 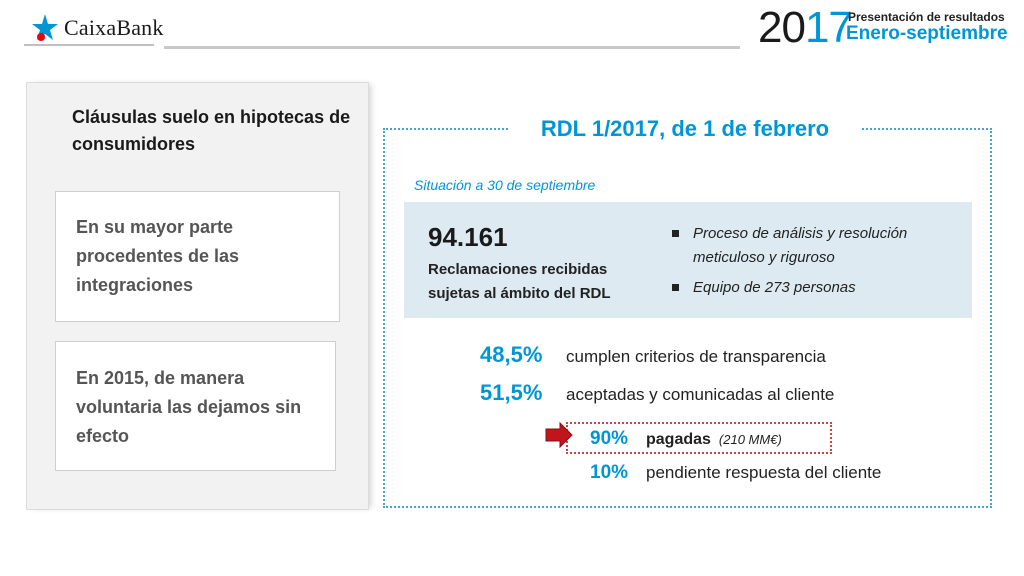 I want to click on stat-accepted: 51,5% aceptadas y comunicadas al cliente, so click(x=657, y=393).